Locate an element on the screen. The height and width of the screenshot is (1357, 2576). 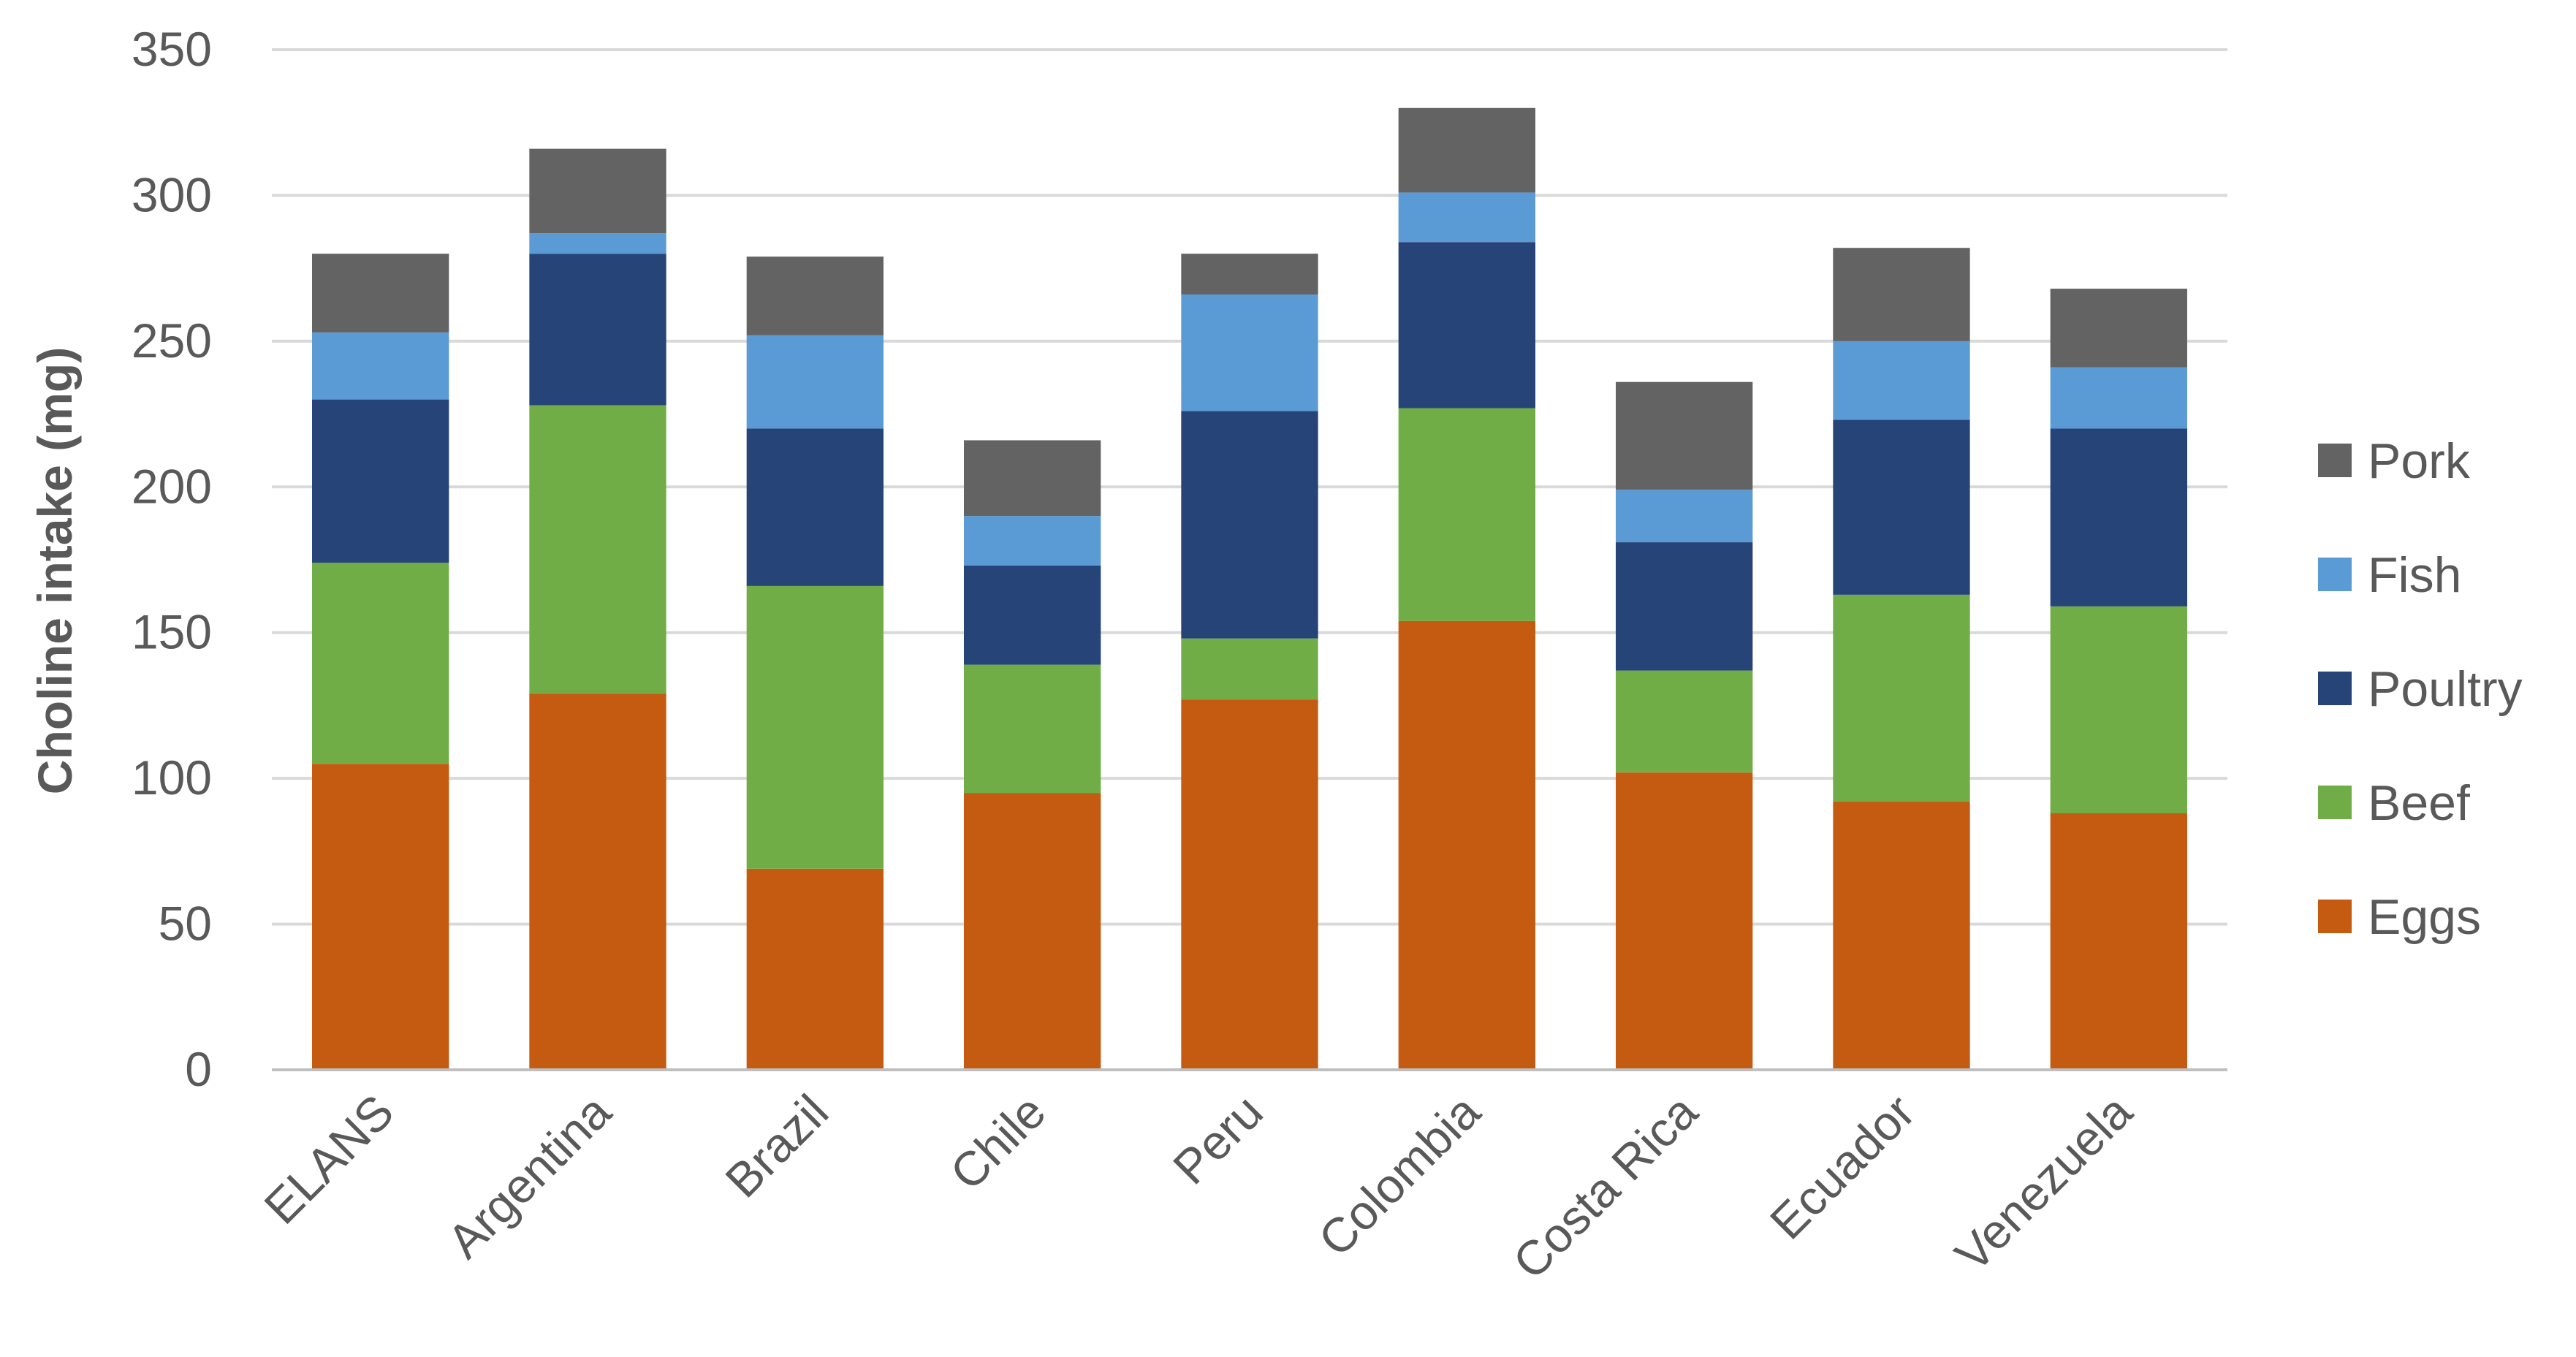
x-tick-label: Costa Rica is located at coordinates (1605, 1186).